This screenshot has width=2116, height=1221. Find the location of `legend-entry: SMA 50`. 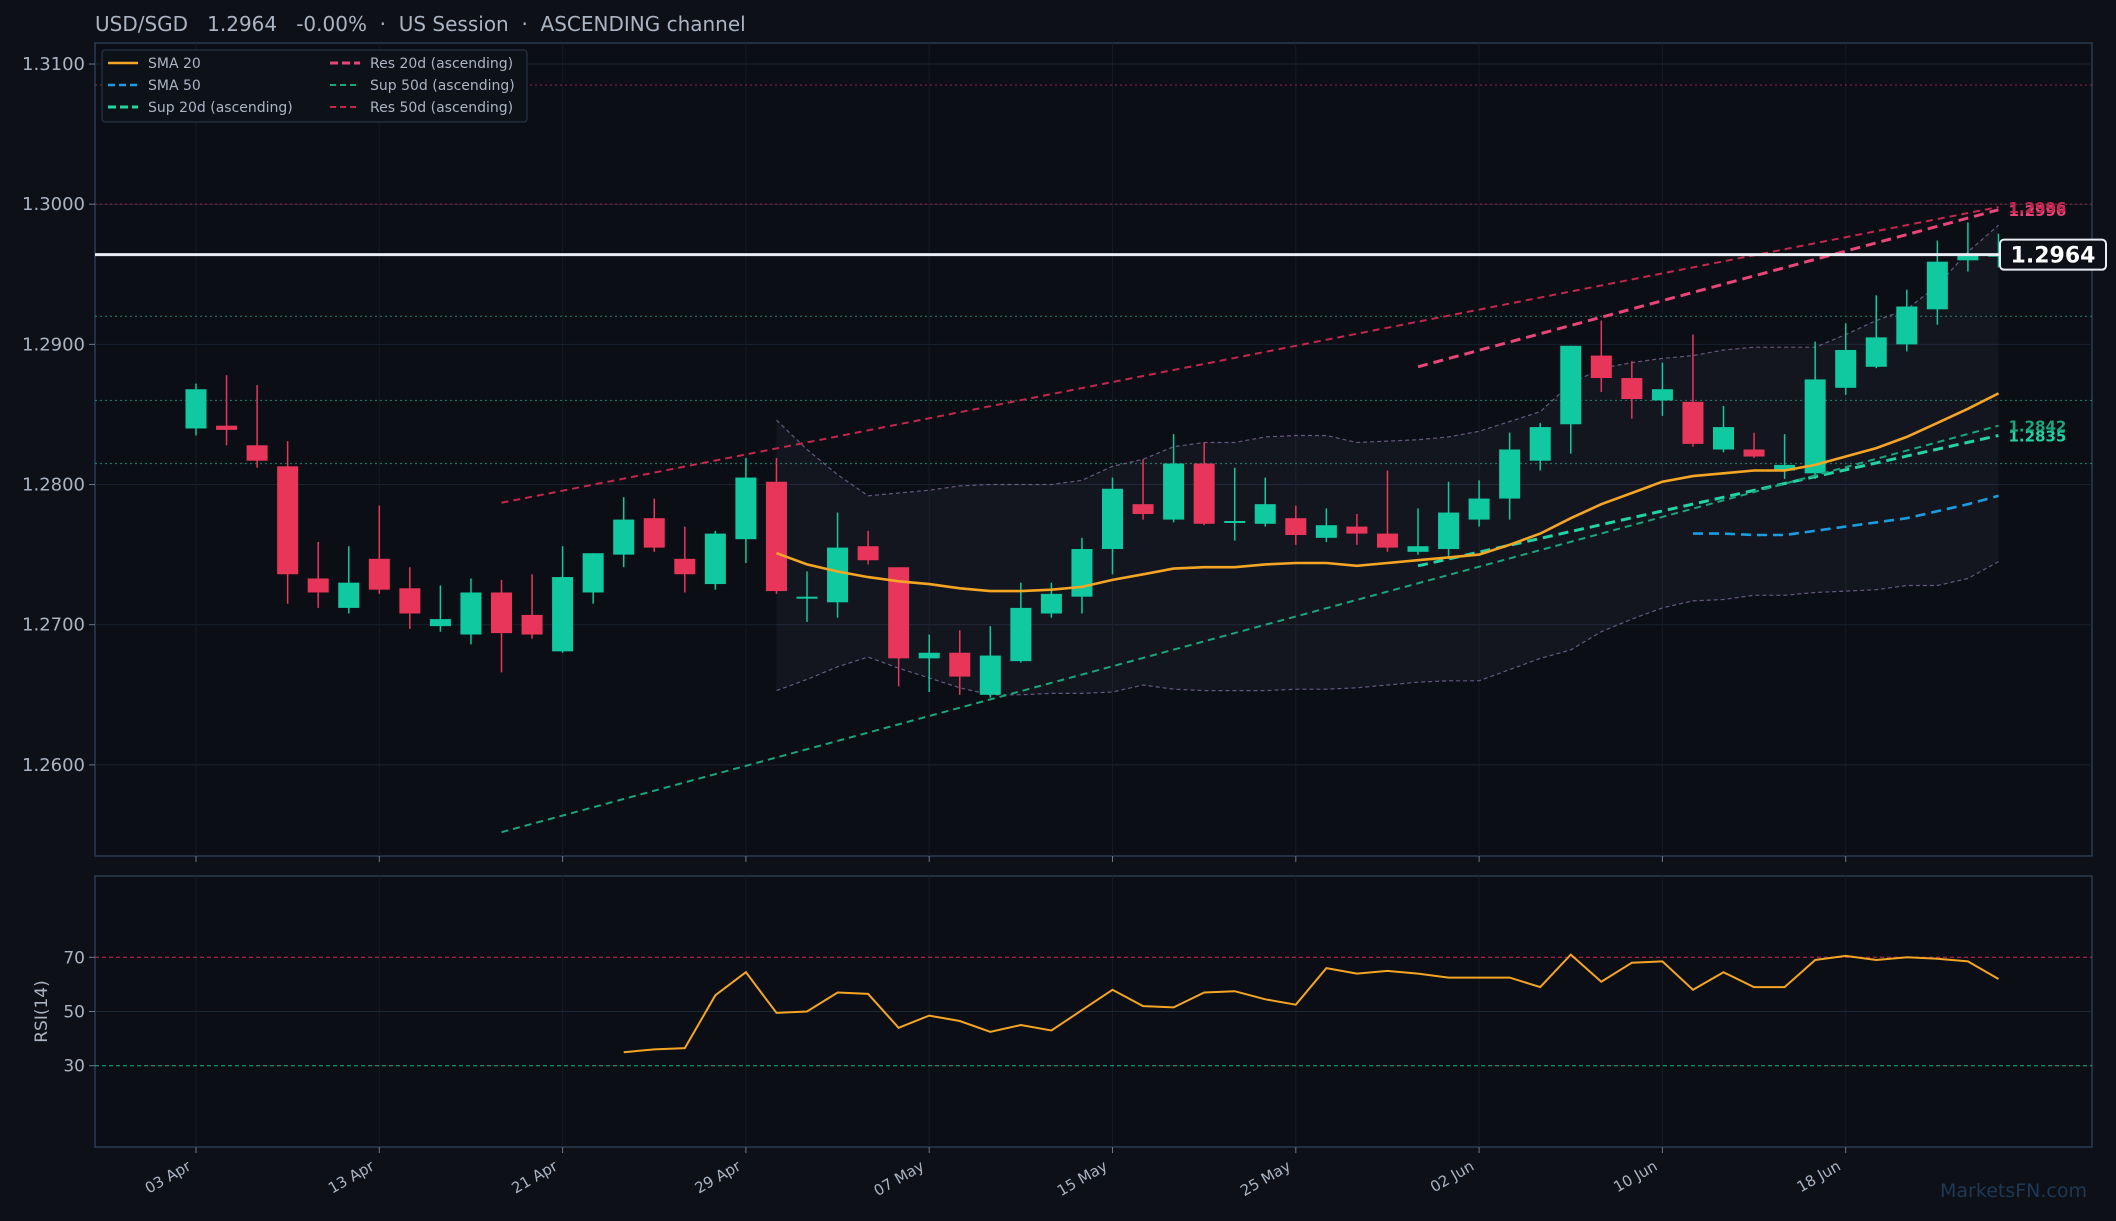

legend-entry: SMA 50 is located at coordinates (174, 86).